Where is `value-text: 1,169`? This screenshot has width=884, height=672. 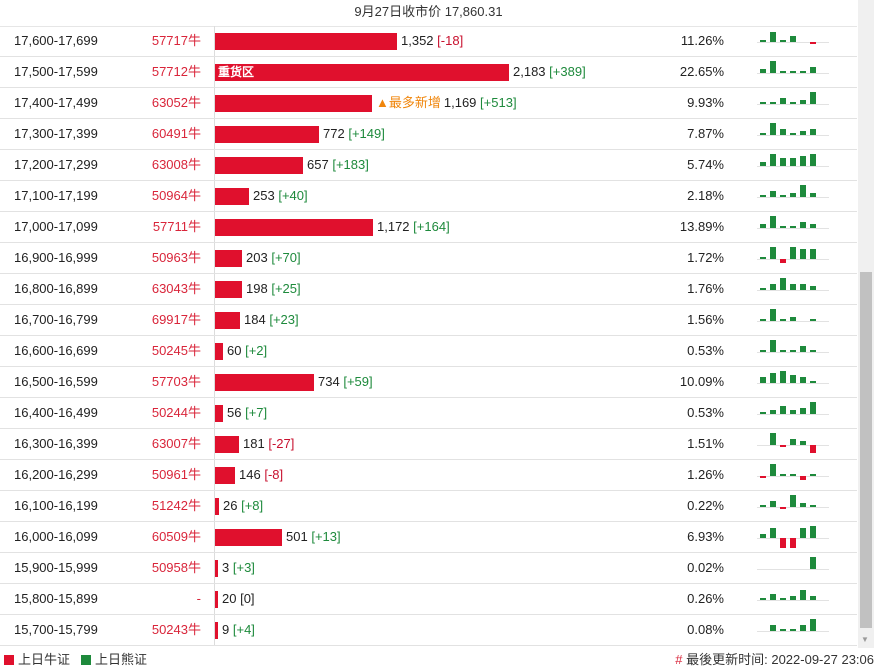 value-text: 1,169 is located at coordinates (460, 102).